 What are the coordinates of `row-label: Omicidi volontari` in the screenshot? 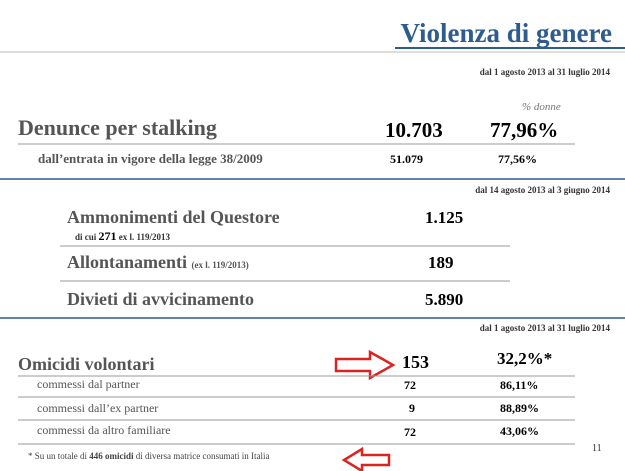 It's located at (86, 364).